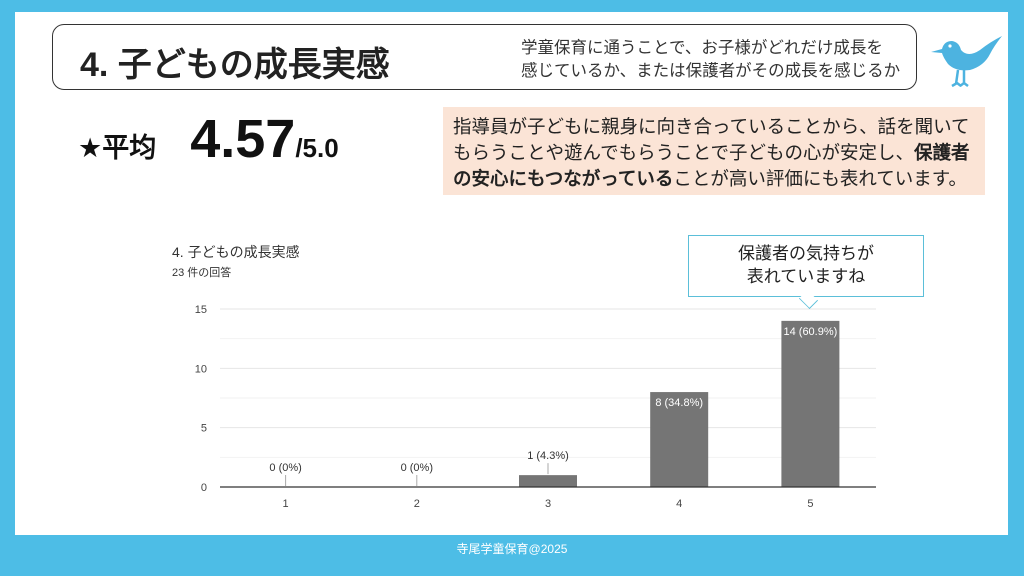  Describe the element at coordinates (117, 148) in the screenshot. I see `average-label: ★平均` at that location.